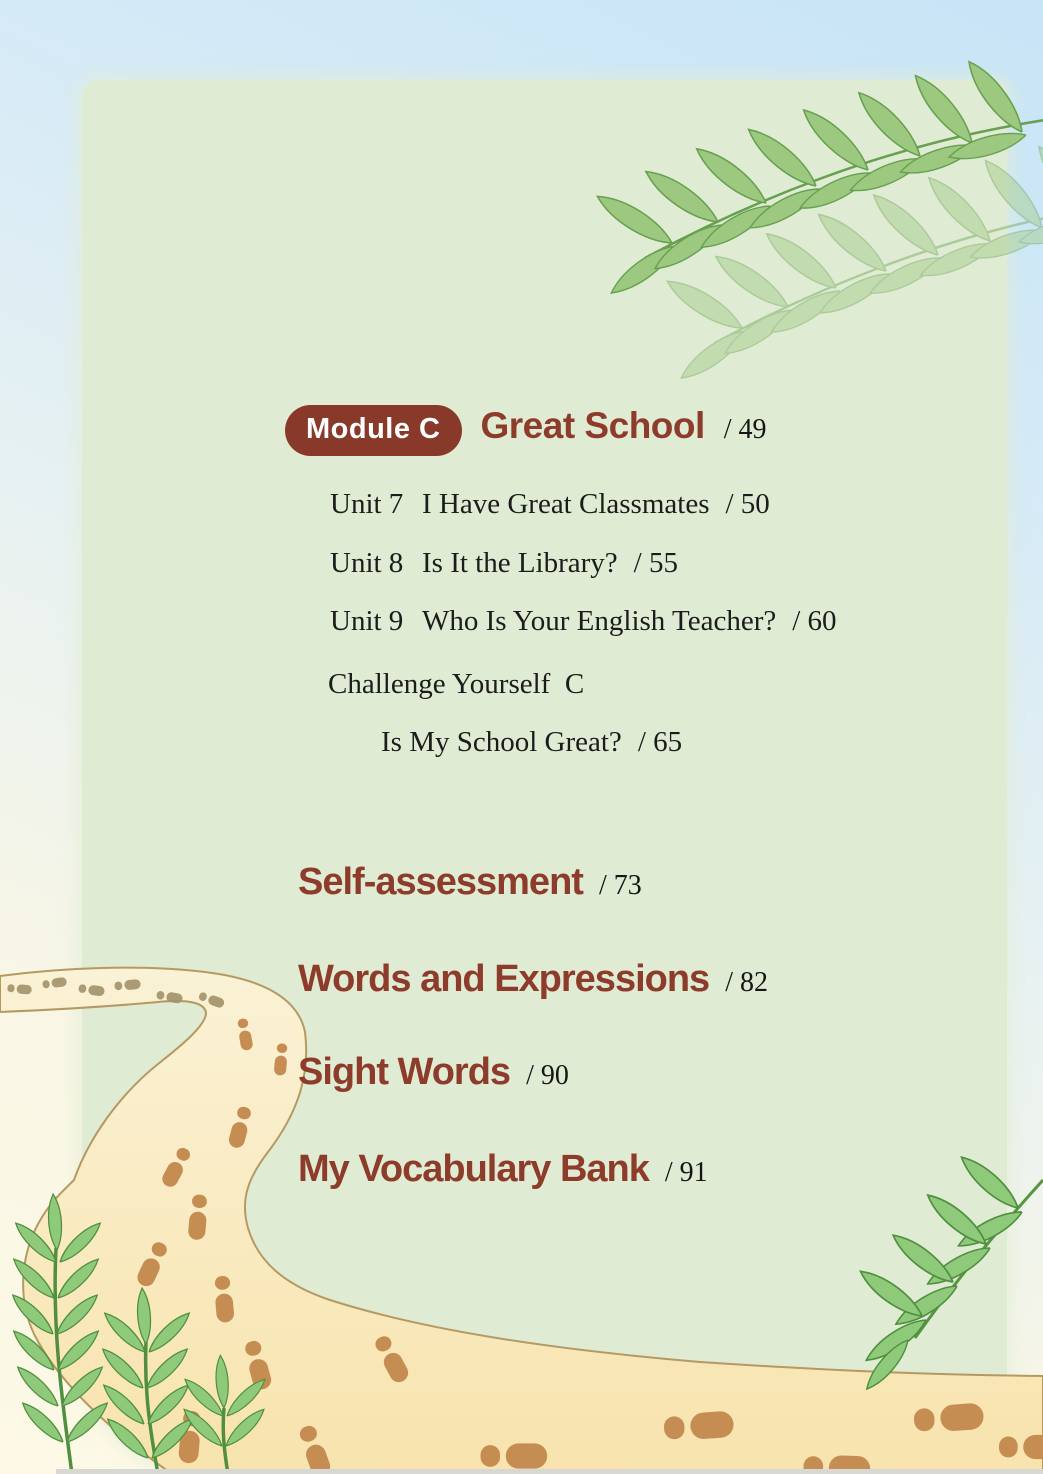  I want to click on challenge-item-row: Is My School Great? / 65, so click(531, 742).